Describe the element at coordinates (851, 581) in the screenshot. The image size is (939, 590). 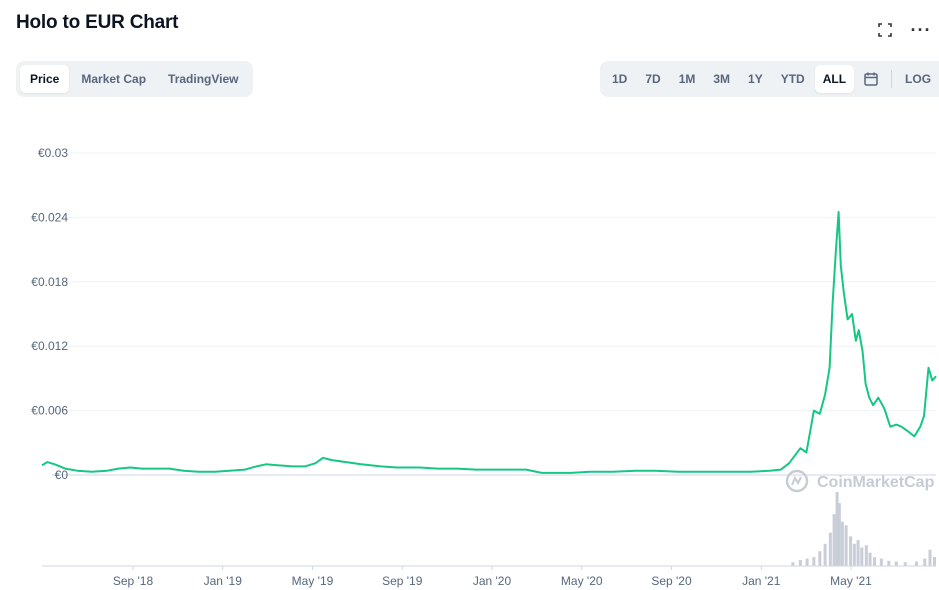
I see `x-tick-label: May '21` at that location.